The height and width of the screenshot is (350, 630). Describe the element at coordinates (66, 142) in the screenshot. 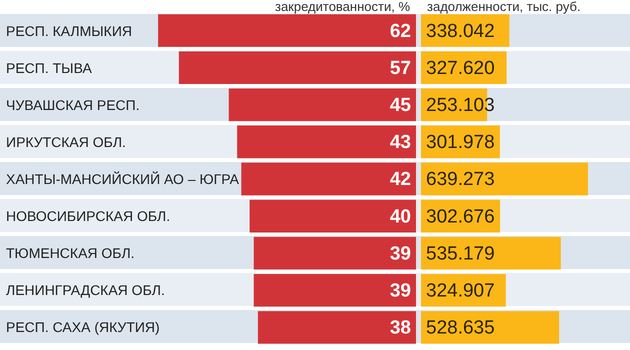

I see `y-tick-label: ИРКУТСКАЯ ОБЛ.` at that location.